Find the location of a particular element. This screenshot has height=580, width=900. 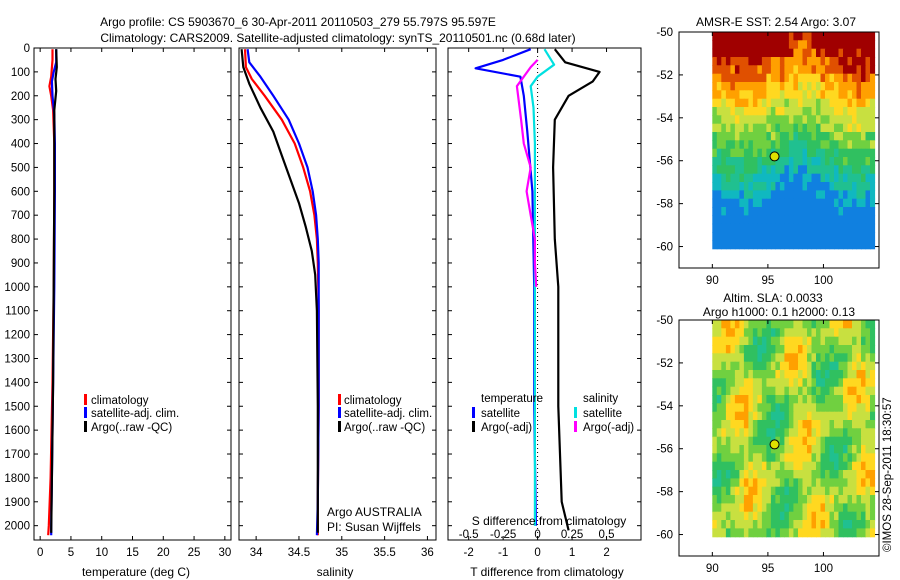

legend-label-argo: Argo(..raw -QC) is located at coordinates (384, 428).